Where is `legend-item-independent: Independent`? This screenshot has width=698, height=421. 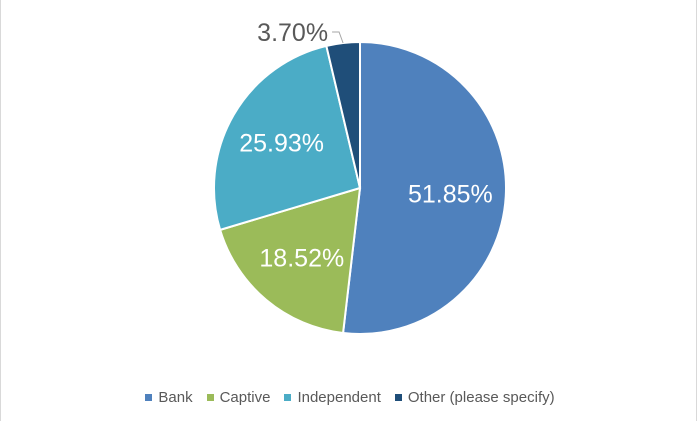 legend-item-independent: Independent is located at coordinates (332, 397).